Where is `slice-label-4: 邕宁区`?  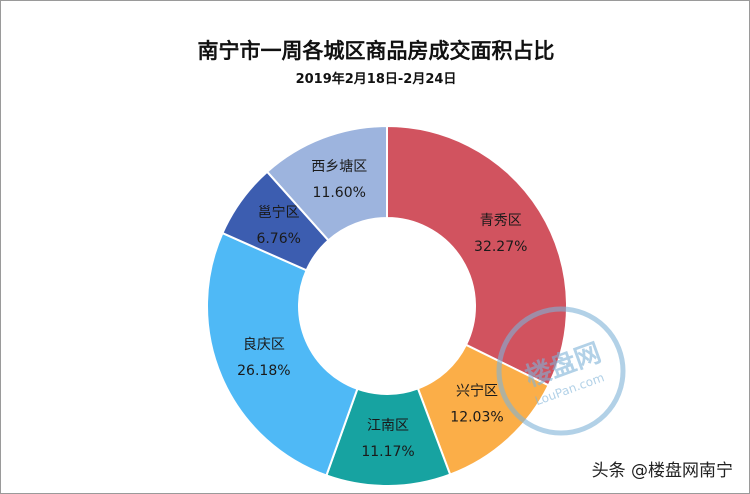 slice-label-4: 邕宁区 is located at coordinates (279, 212).